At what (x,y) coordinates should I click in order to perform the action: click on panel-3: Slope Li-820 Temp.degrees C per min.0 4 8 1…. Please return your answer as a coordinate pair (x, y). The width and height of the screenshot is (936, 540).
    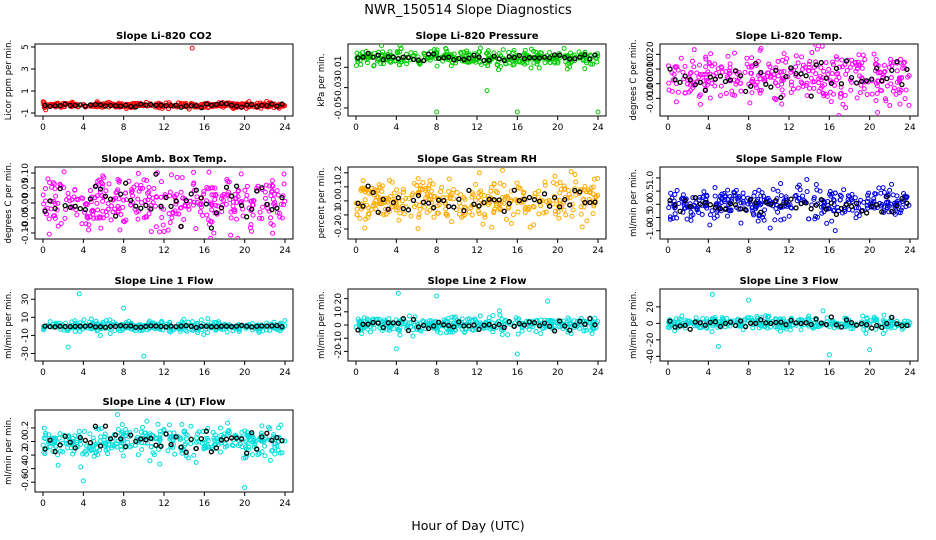
    Looking at the image, I should click on (774, 82).